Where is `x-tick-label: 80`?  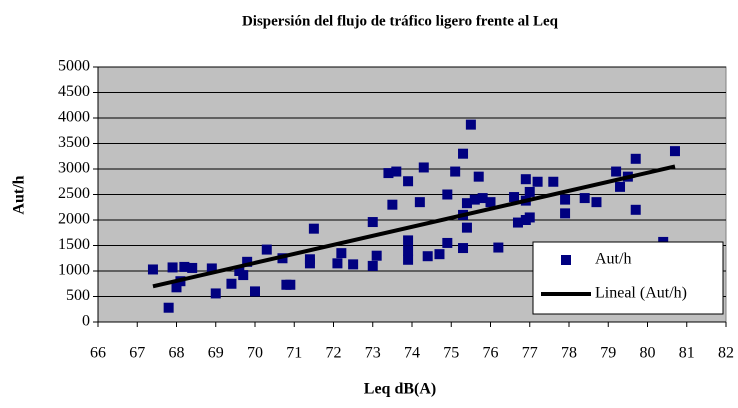 x-tick-label: 80 is located at coordinates (648, 353).